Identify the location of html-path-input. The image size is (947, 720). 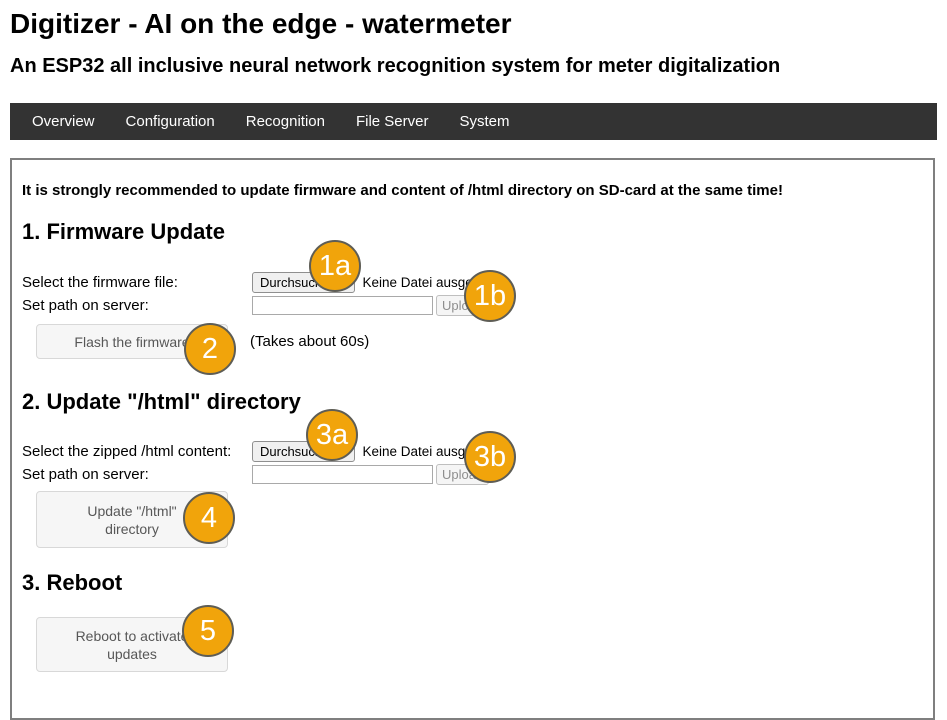
(342, 474).